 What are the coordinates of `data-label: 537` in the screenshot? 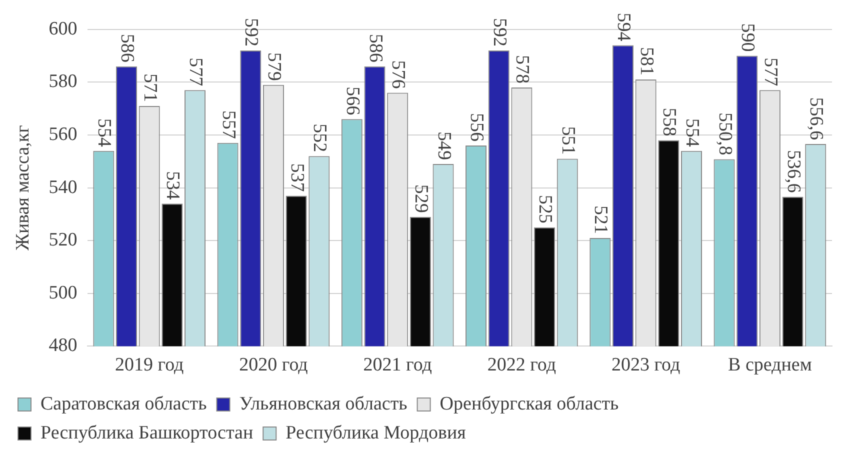 It's located at (297, 177).